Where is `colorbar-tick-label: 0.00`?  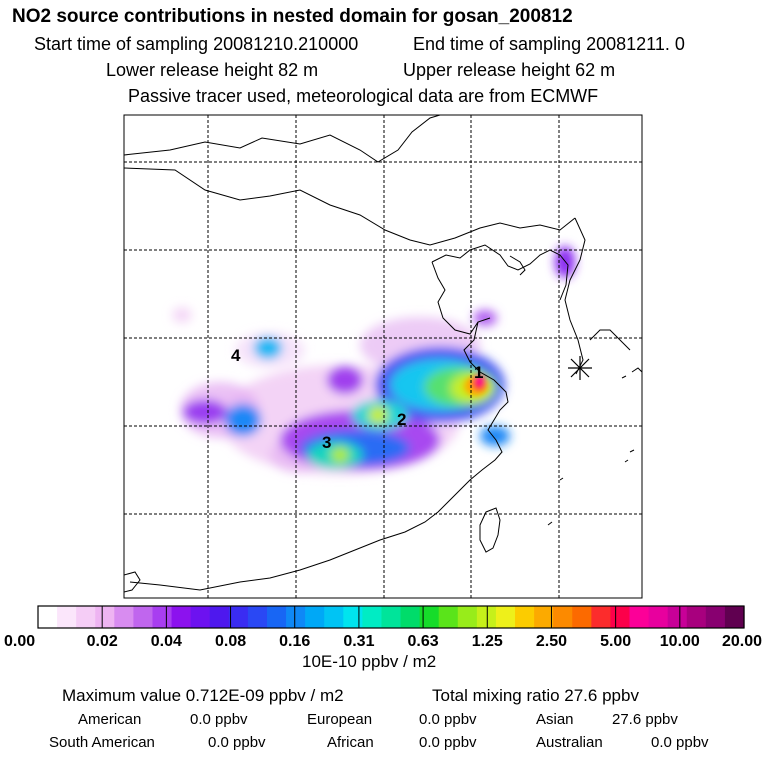 colorbar-tick-label: 0.00 is located at coordinates (19, 641).